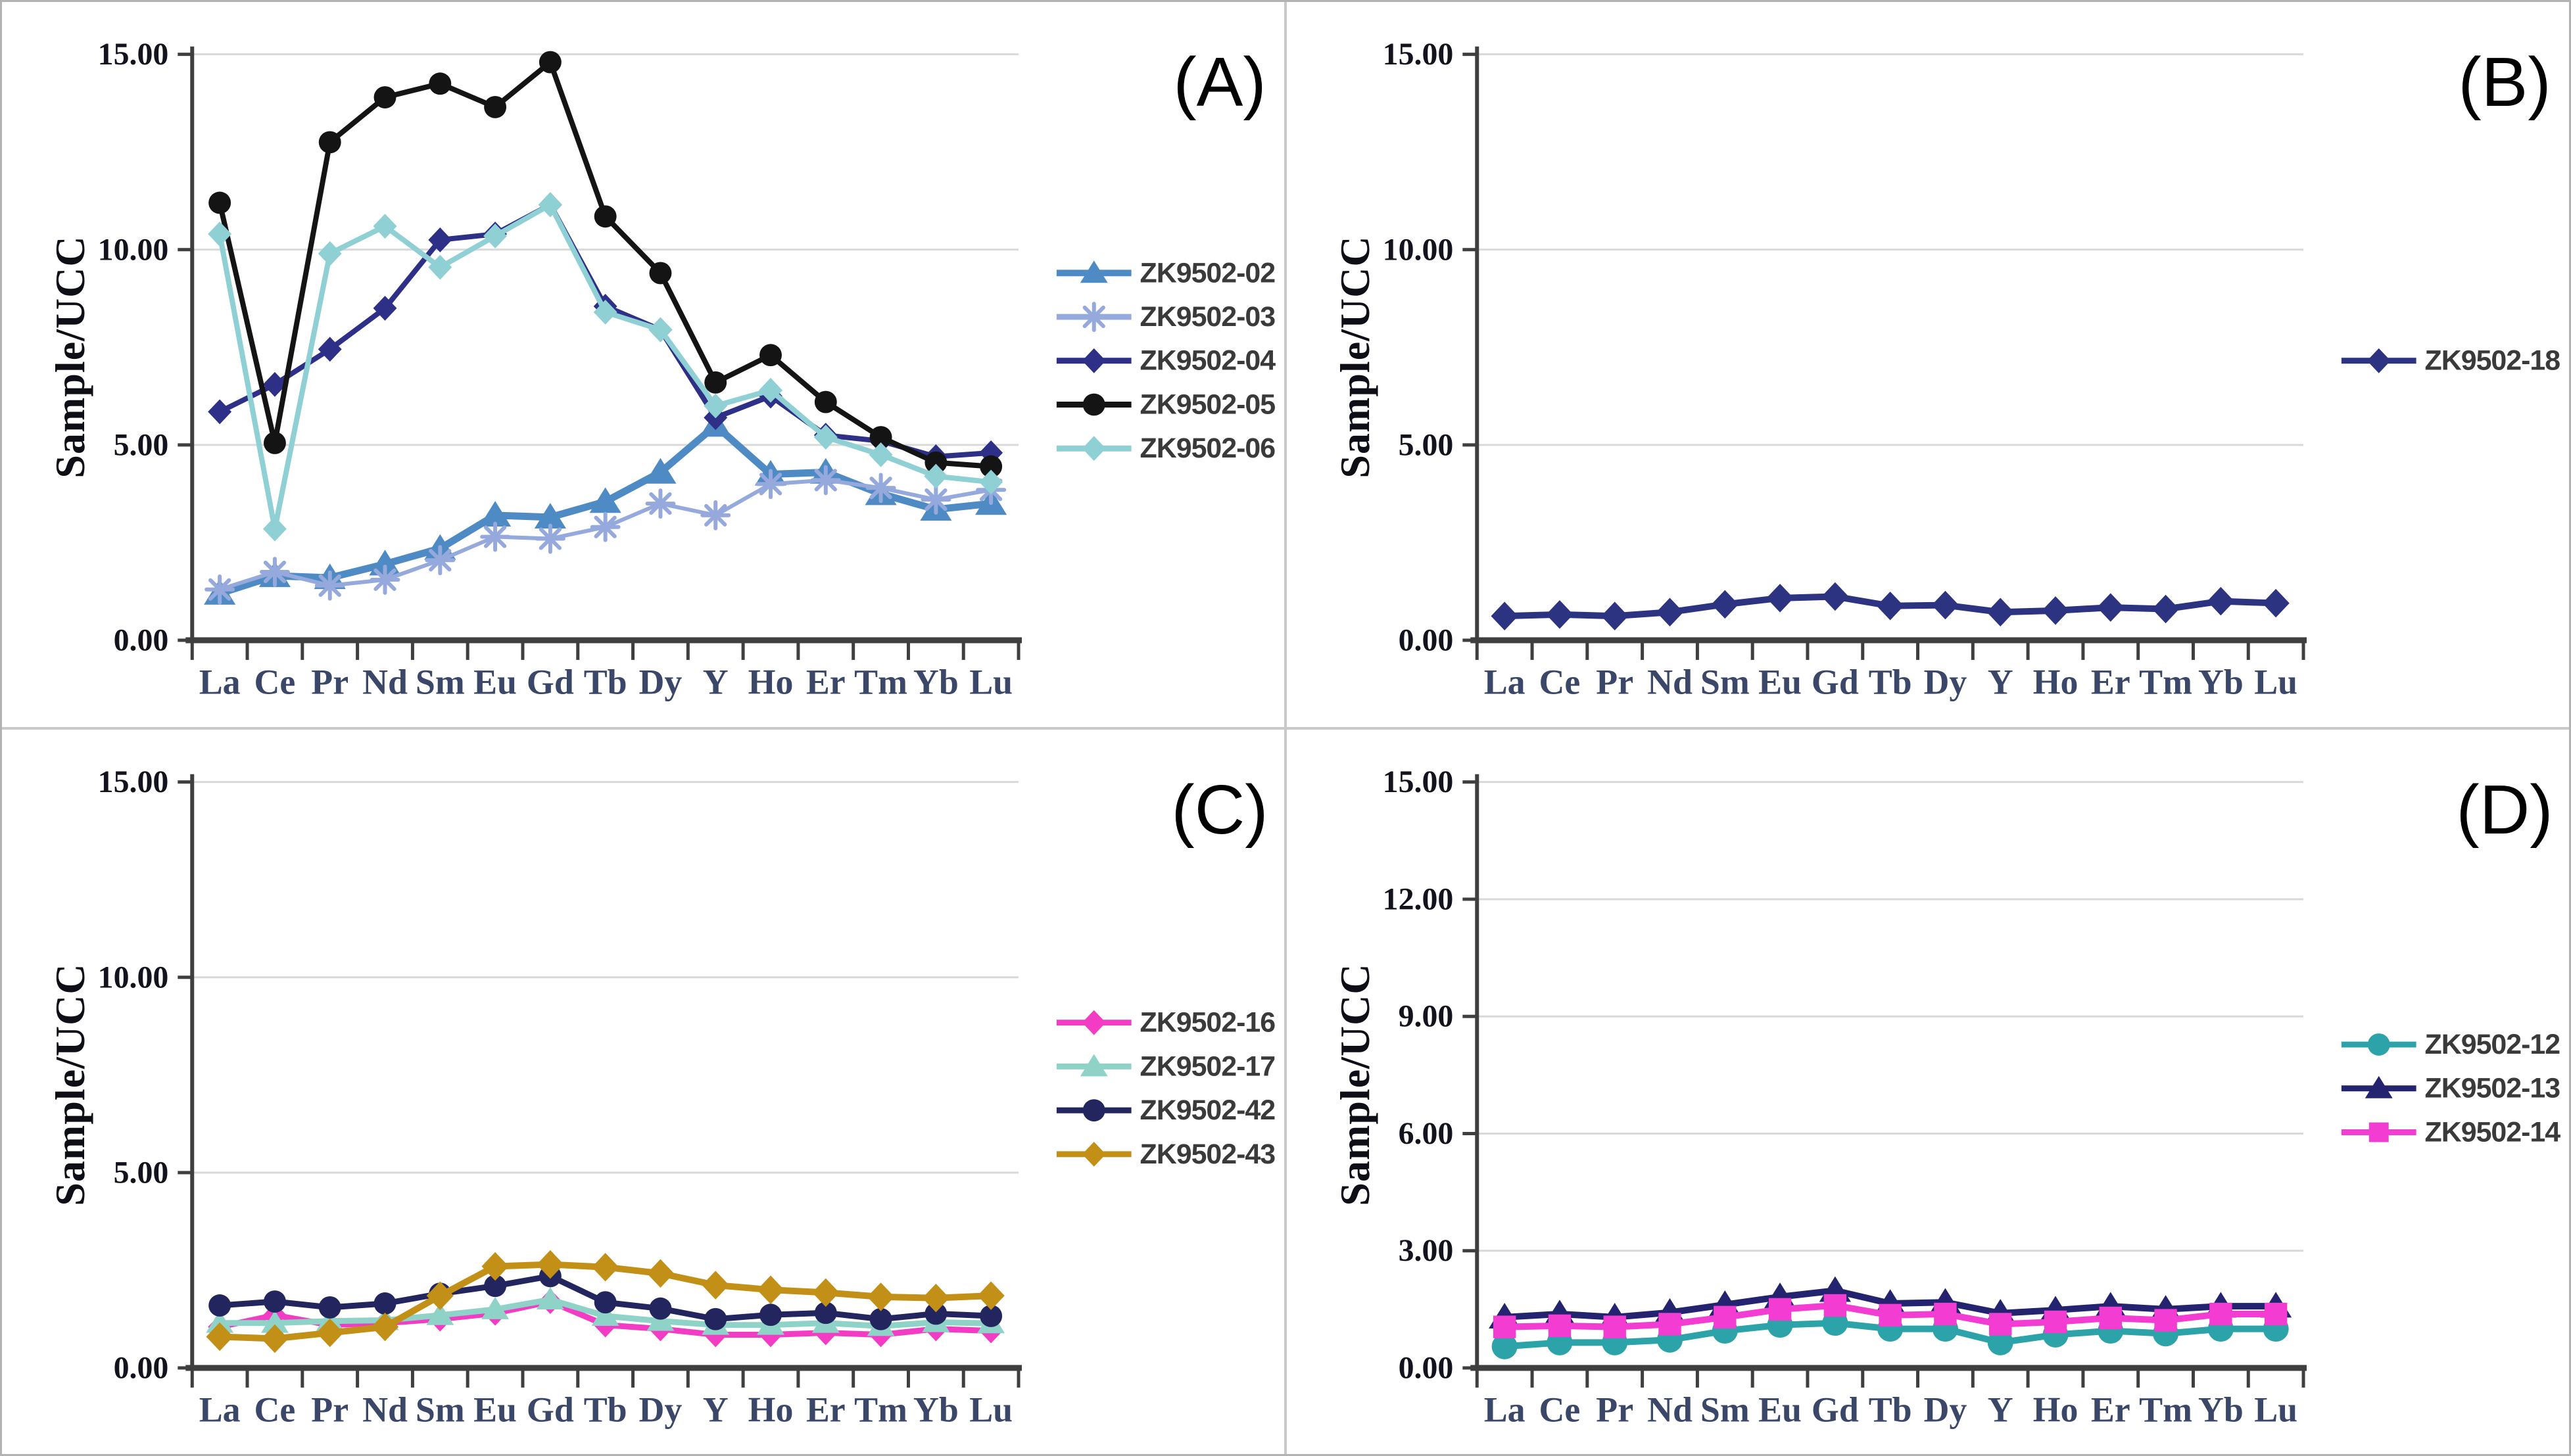 This screenshot has width=2571, height=1456. Describe the element at coordinates (1208, 1022) in the screenshot. I see `legend-label: ZK9502-16` at that location.